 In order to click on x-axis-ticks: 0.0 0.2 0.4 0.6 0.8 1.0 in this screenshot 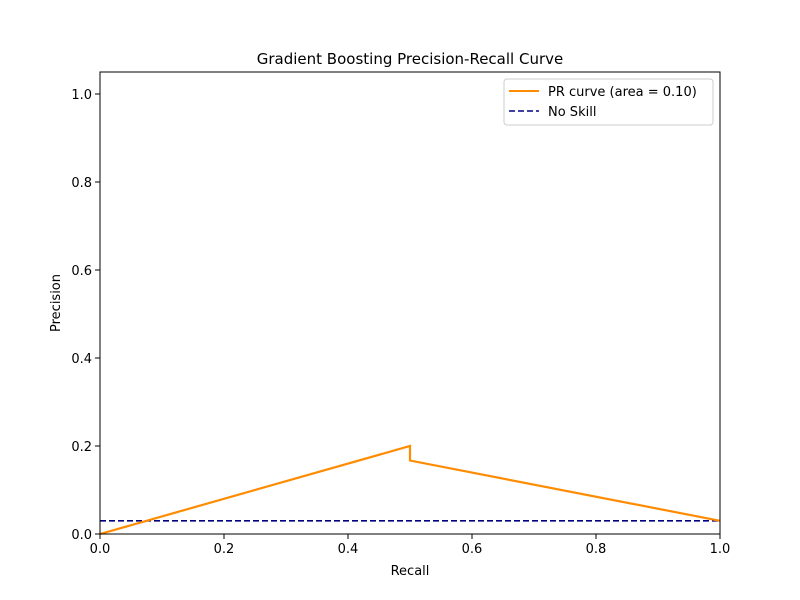, I will do `click(410, 545)`.